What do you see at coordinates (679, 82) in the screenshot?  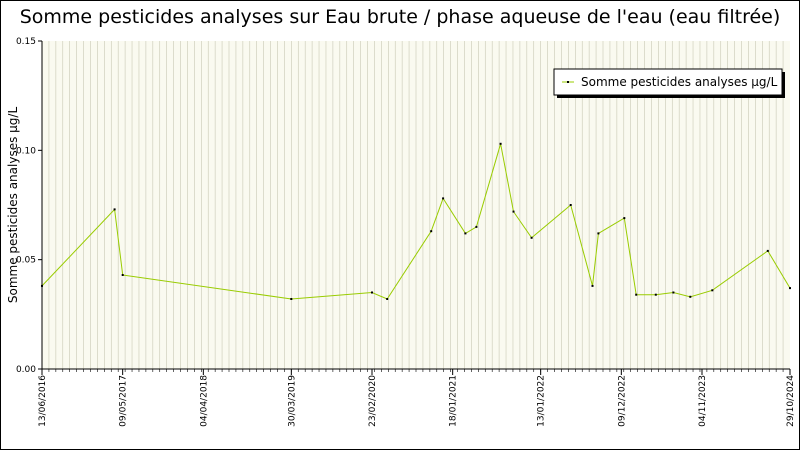 I see `legend-entry: Somme pesticides analyses µg/L` at bounding box center [679, 82].